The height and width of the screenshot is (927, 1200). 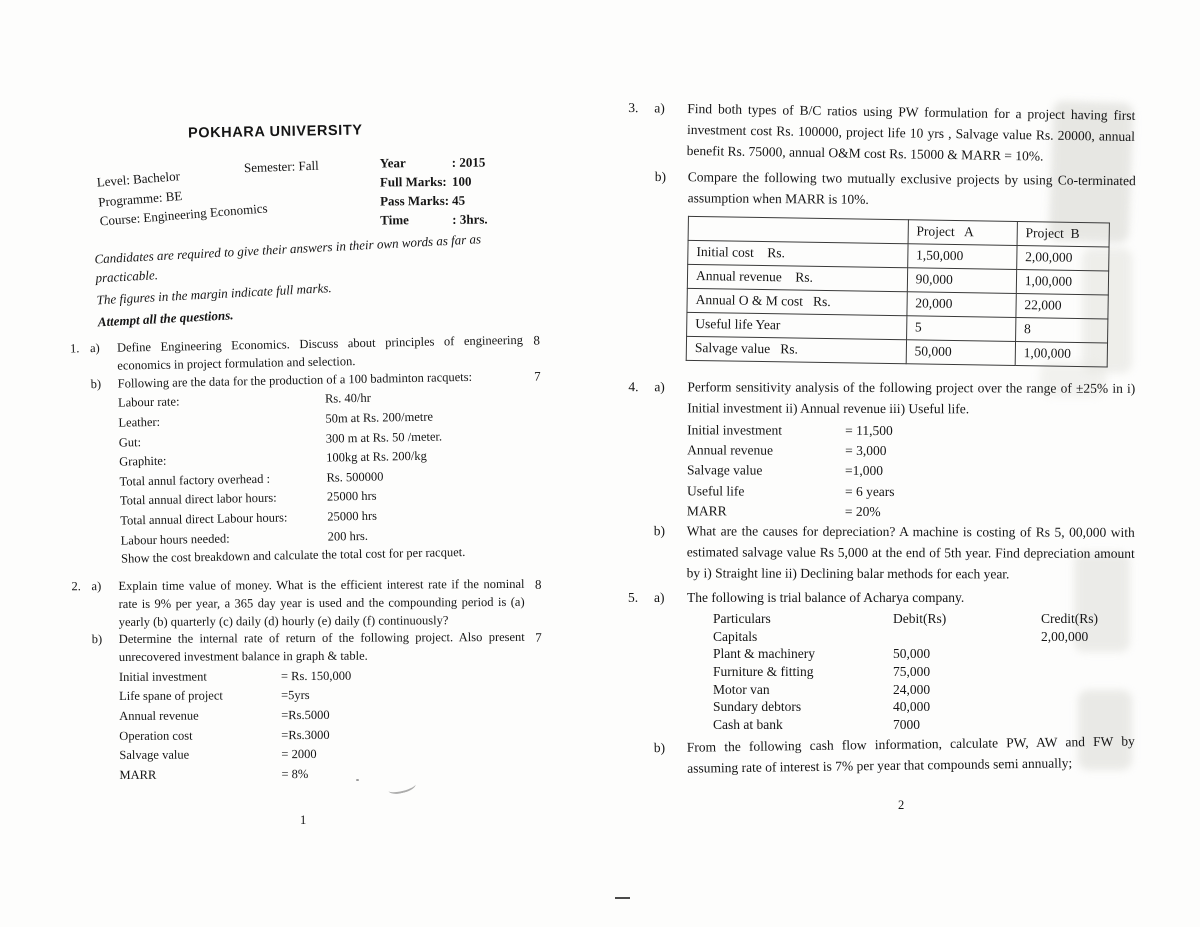 I want to click on data-label: Useful life, so click(x=715, y=490).